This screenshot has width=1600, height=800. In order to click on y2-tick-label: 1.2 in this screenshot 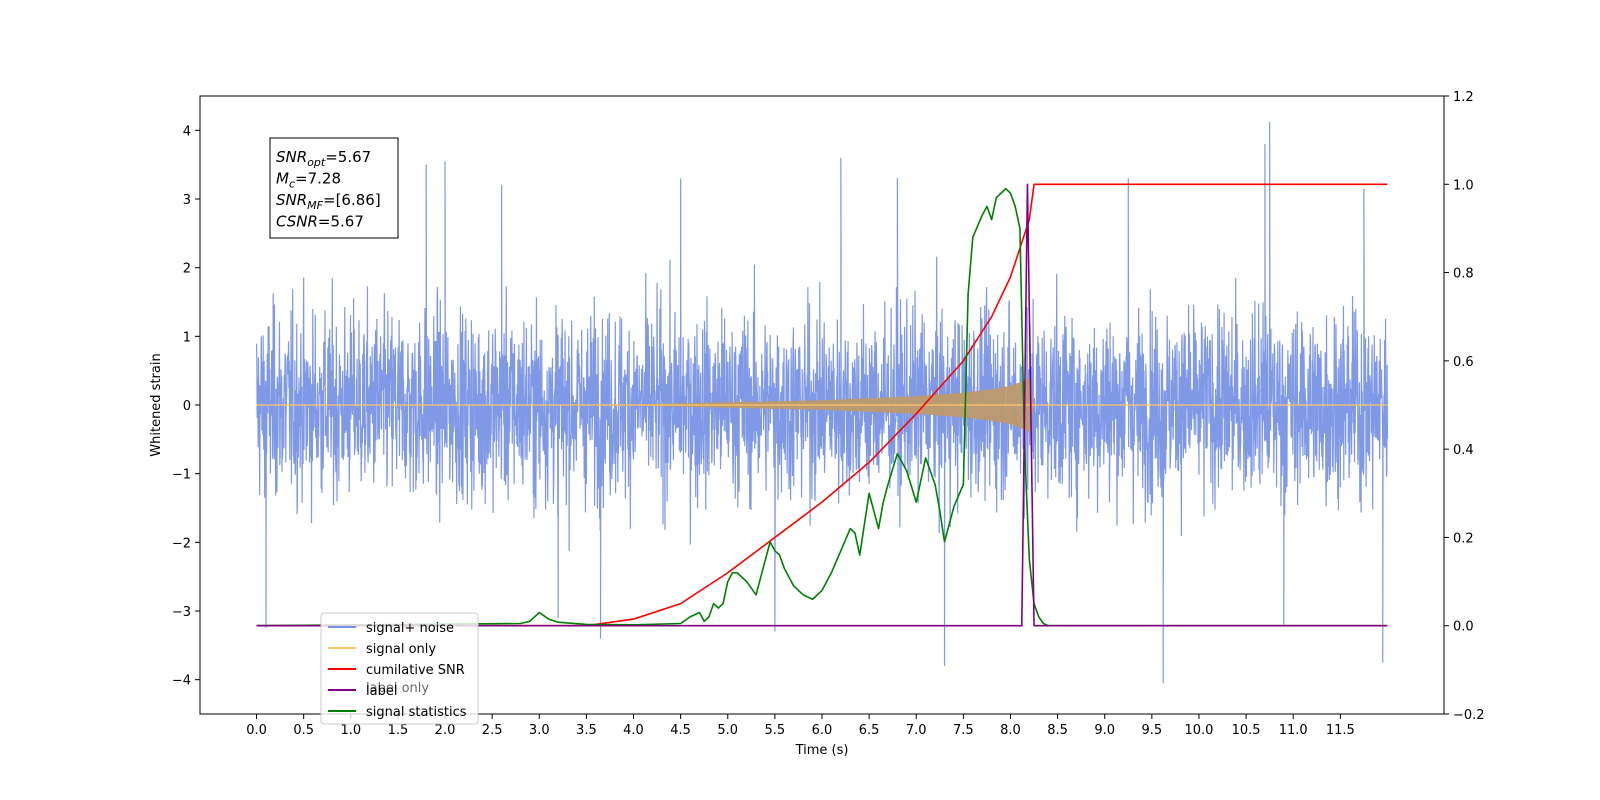, I will do `click(1463, 97)`.